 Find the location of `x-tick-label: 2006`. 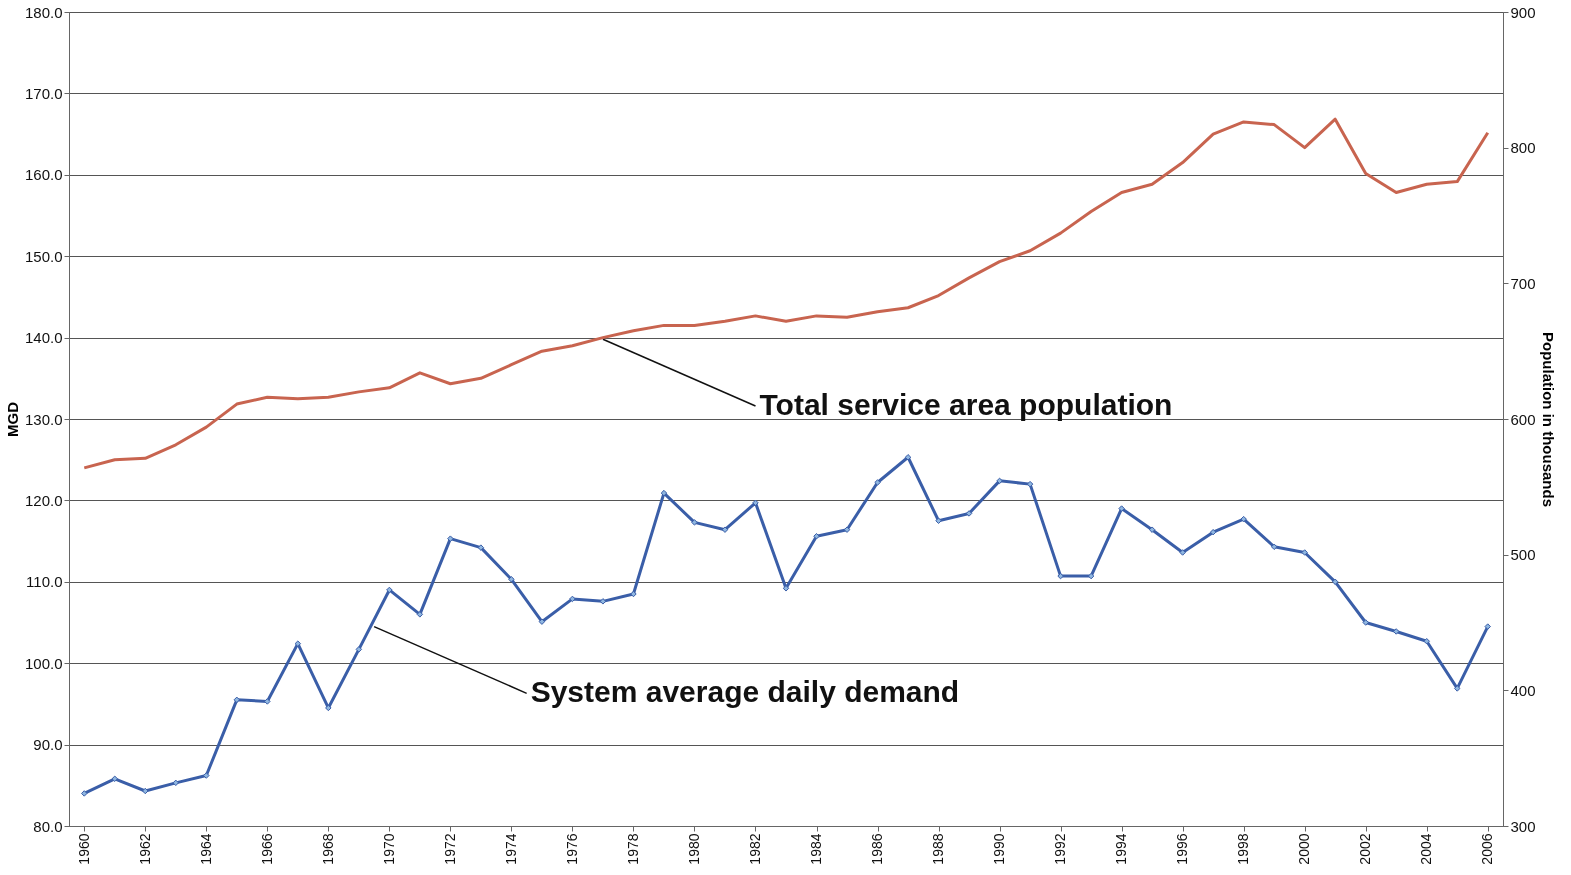

x-tick-label: 2006 is located at coordinates (1487, 849).